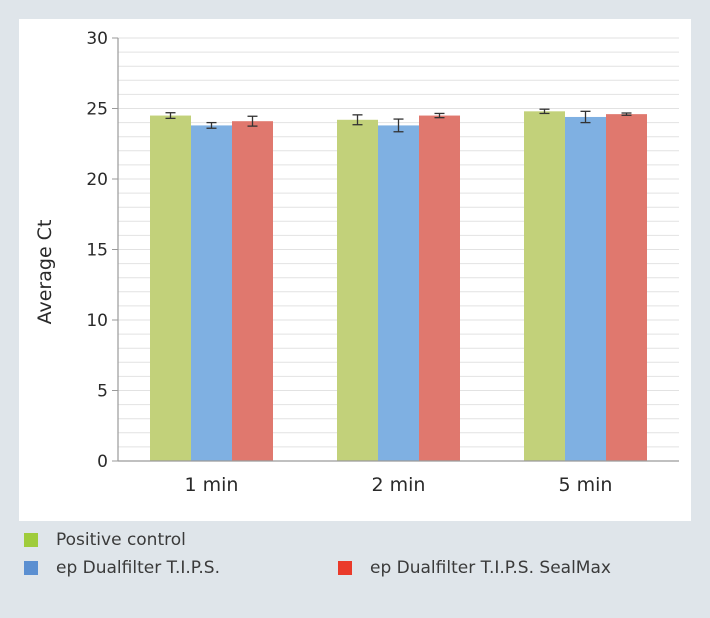 This screenshot has height=618, width=710. What do you see at coordinates (586, 485) in the screenshot?
I see `x-tick-label: 5 min` at bounding box center [586, 485].